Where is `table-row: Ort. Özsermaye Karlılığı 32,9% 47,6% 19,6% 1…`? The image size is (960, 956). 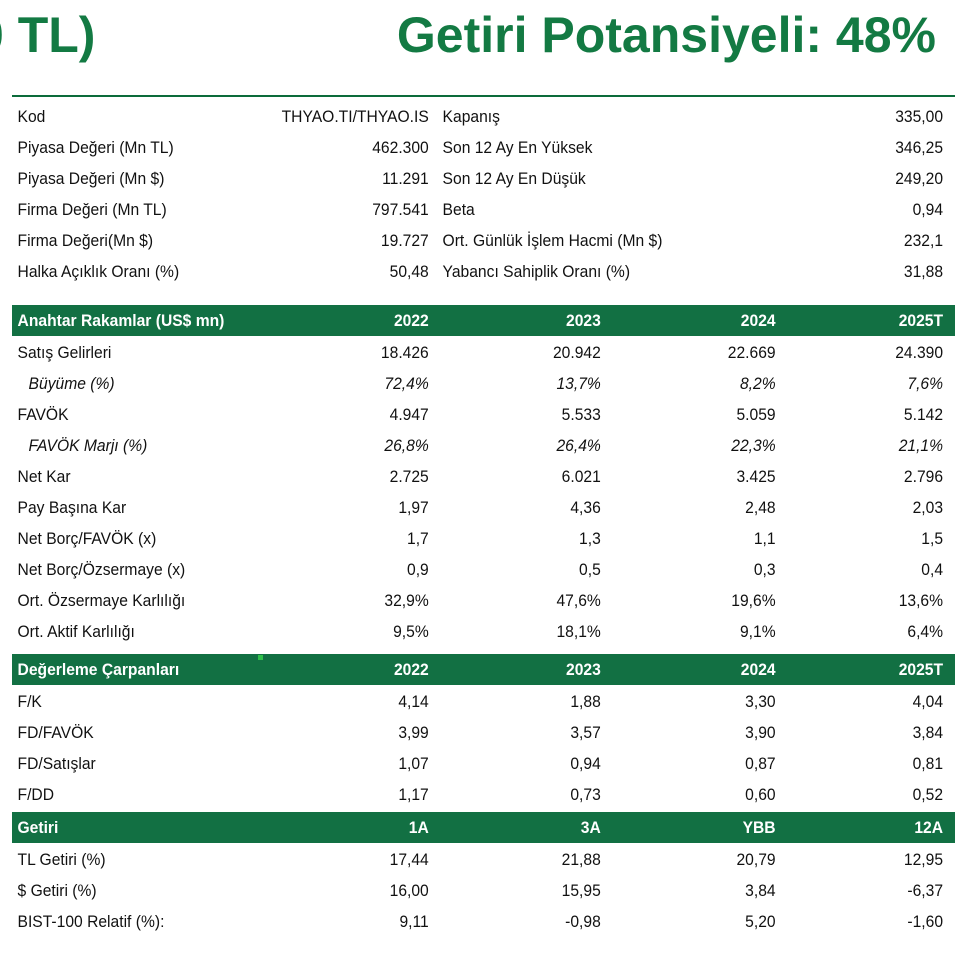 table-row: Ort. Özsermaye Karlılığı 32,9% 47,6% 19,6% 1… is located at coordinates (483, 600).